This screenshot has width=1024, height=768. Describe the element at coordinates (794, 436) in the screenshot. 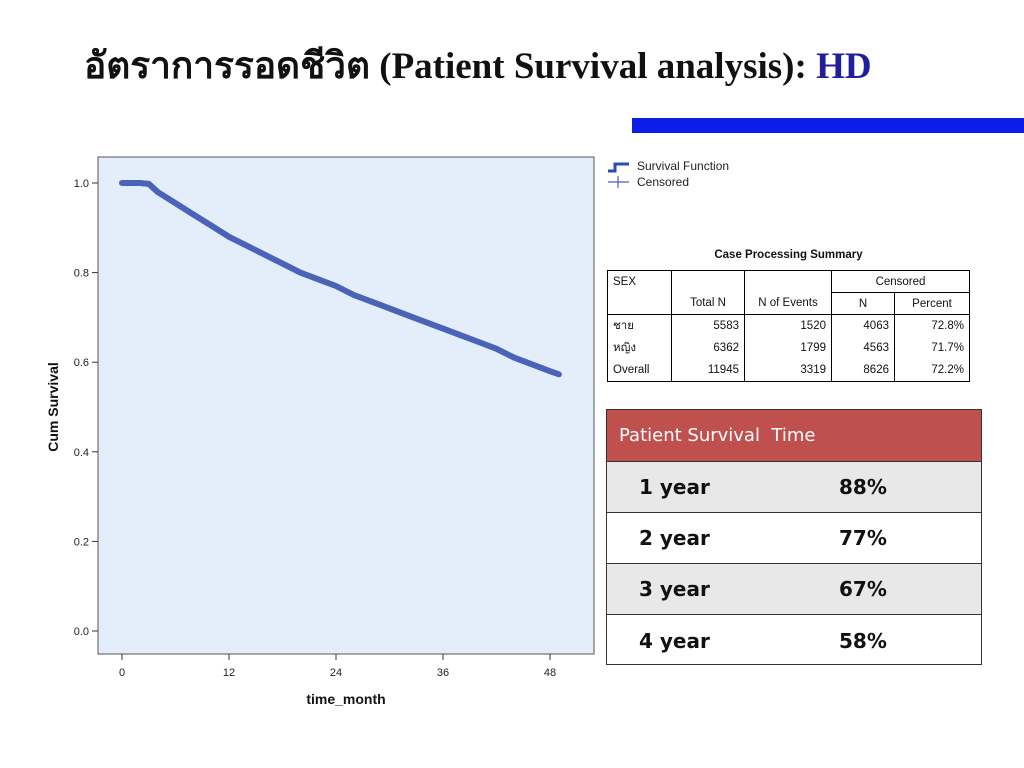

I see `patient-survival-header: Patient Survival Time` at that location.